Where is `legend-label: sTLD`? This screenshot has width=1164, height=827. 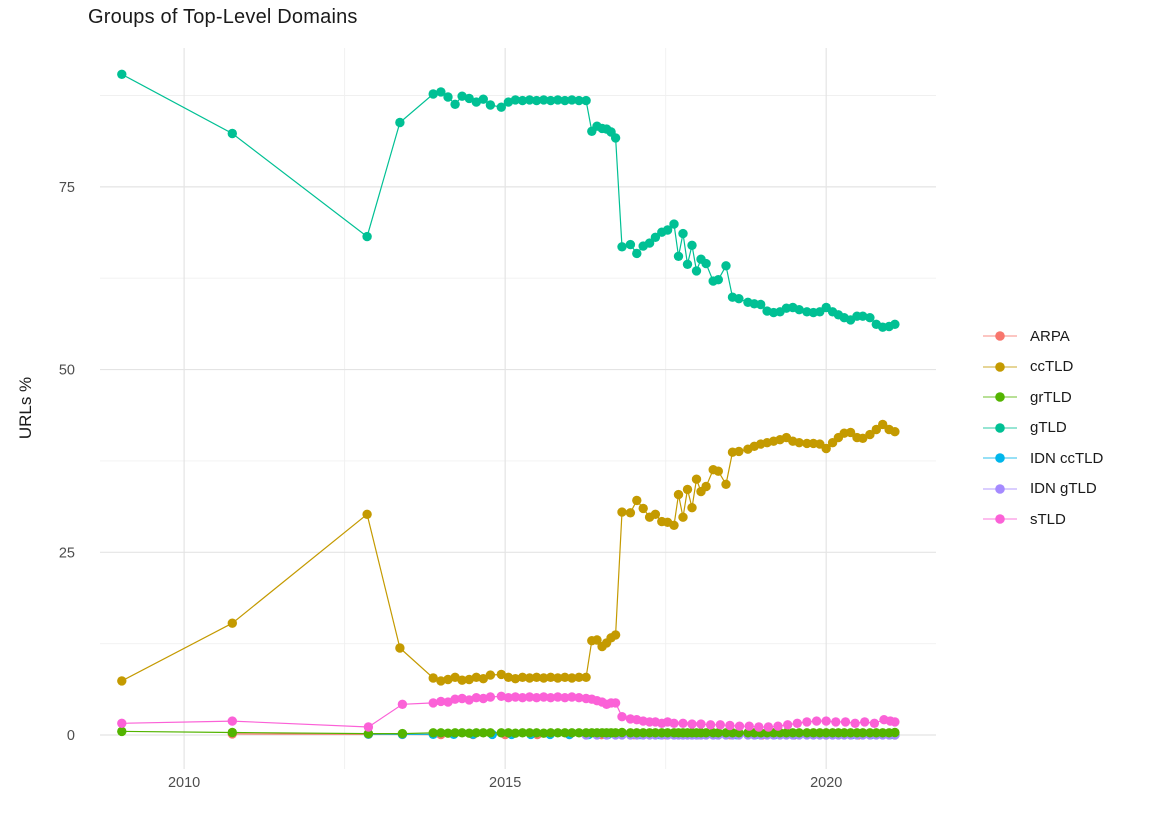
legend-label: sTLD is located at coordinates (1048, 519).